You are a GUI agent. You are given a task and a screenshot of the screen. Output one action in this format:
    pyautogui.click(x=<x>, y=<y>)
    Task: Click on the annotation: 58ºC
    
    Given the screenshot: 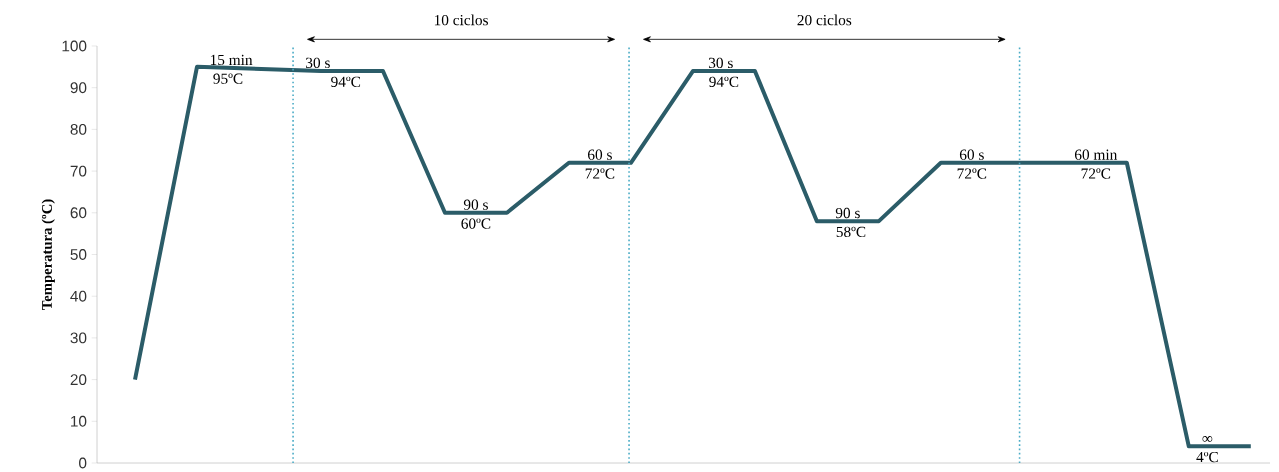 What is the action you would take?
    pyautogui.click(x=851, y=232)
    